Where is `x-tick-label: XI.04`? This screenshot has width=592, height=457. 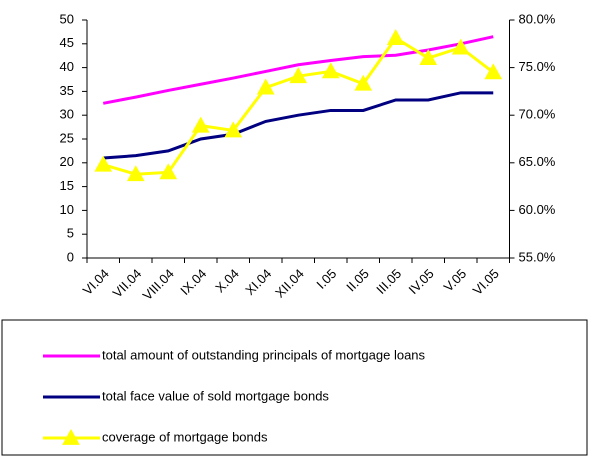 x-tick-label: XI.04 is located at coordinates (258, 282).